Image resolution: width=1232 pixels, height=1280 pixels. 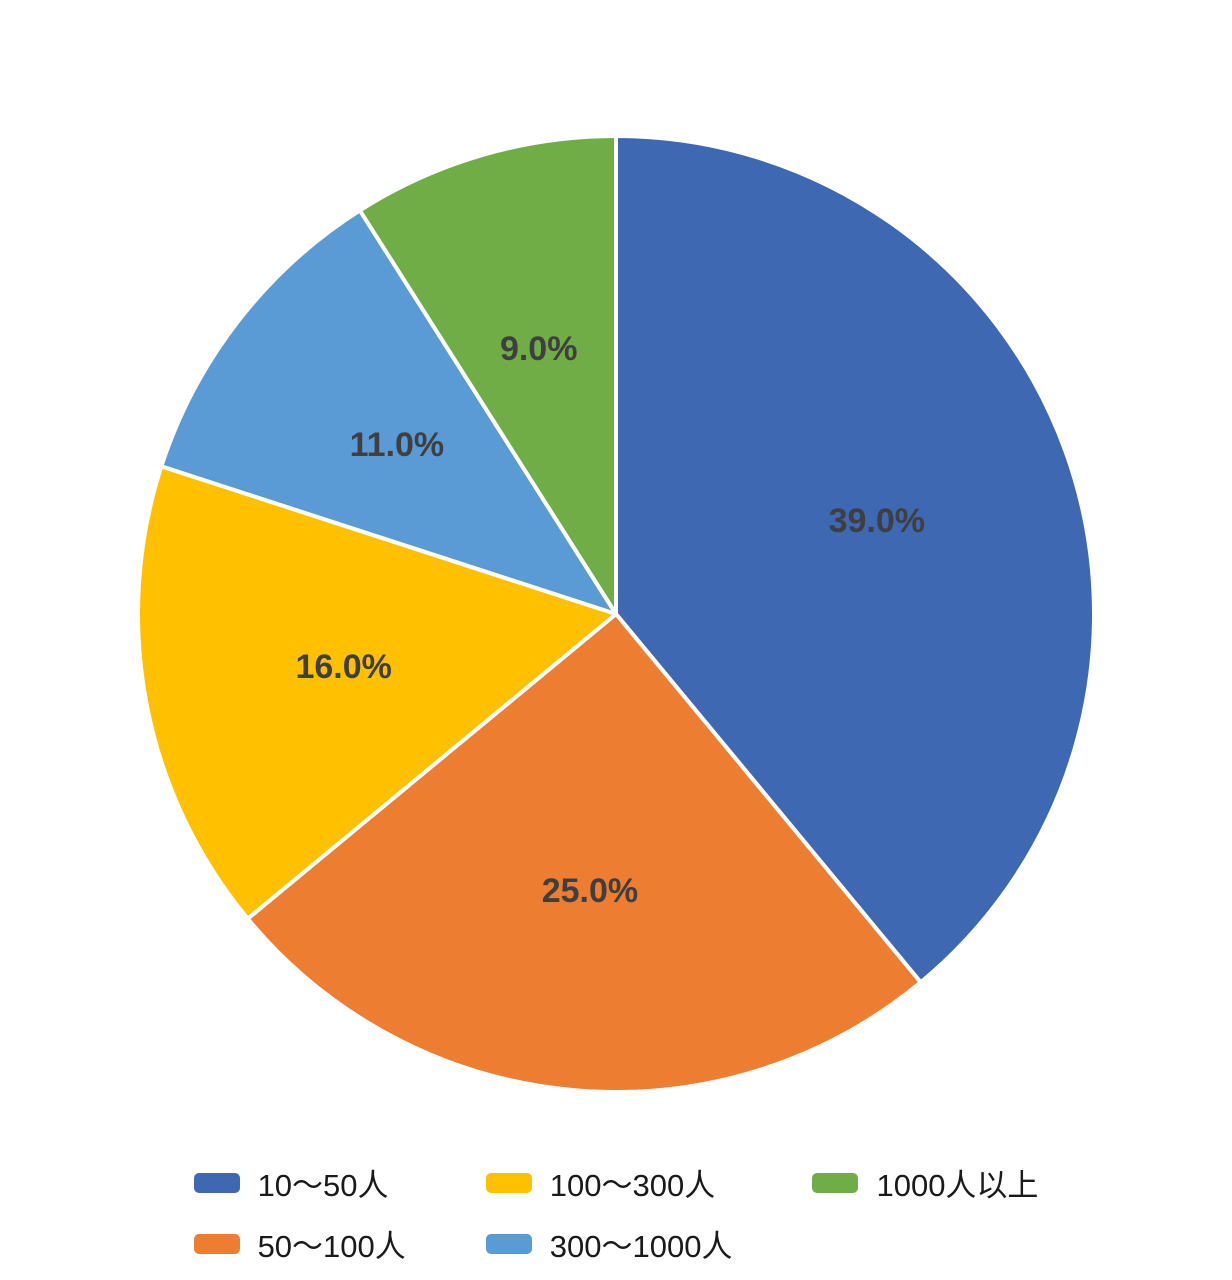 I want to click on chart-legend: 10〜50人 50〜100人 100〜300人 300〜1000人 1000人以上, so click(x=616, y=1213).